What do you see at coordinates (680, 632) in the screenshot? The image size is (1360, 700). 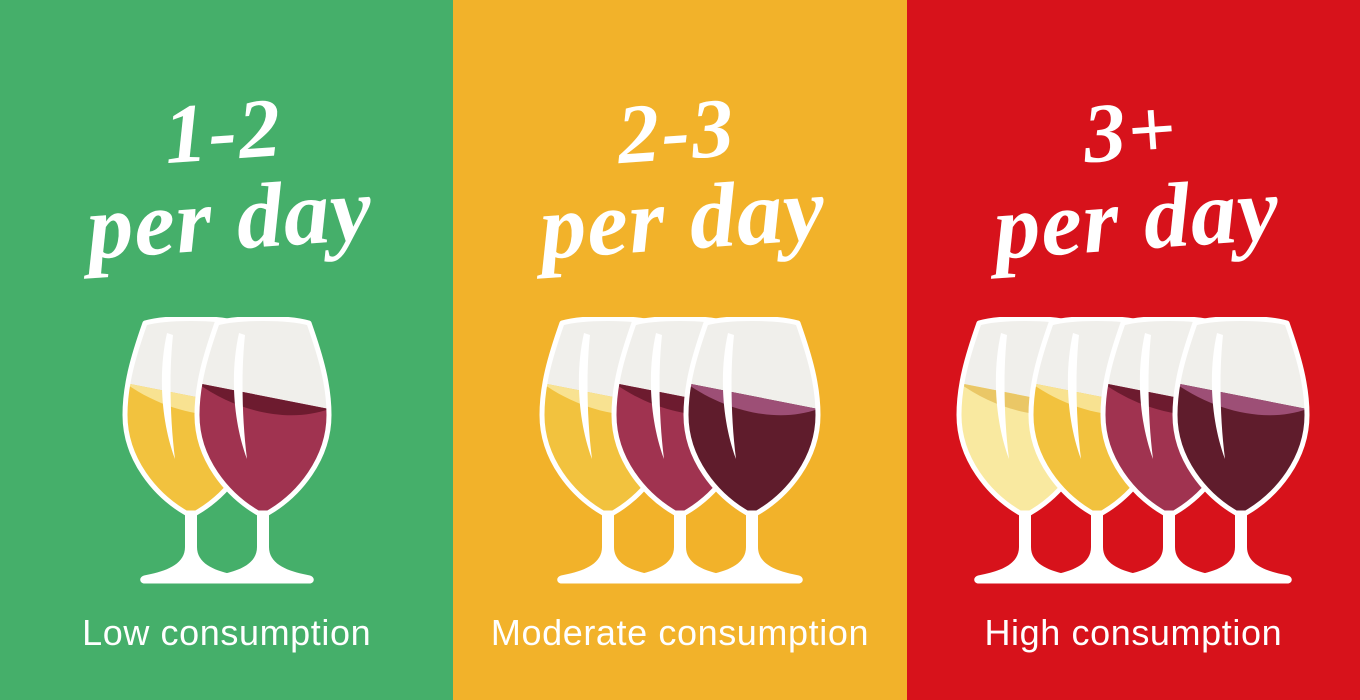 I see `consumption-level-label: Moderate consumption` at bounding box center [680, 632].